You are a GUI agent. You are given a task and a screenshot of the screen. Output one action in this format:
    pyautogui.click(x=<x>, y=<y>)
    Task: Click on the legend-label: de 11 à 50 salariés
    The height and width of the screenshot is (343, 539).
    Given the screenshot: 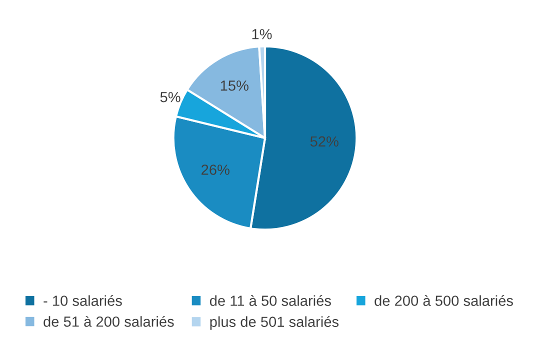 What is the action you would take?
    pyautogui.click(x=270, y=300)
    